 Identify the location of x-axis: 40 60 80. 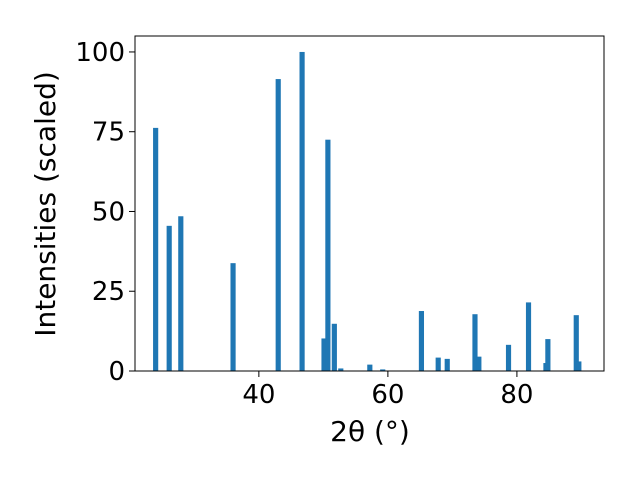
(387, 390).